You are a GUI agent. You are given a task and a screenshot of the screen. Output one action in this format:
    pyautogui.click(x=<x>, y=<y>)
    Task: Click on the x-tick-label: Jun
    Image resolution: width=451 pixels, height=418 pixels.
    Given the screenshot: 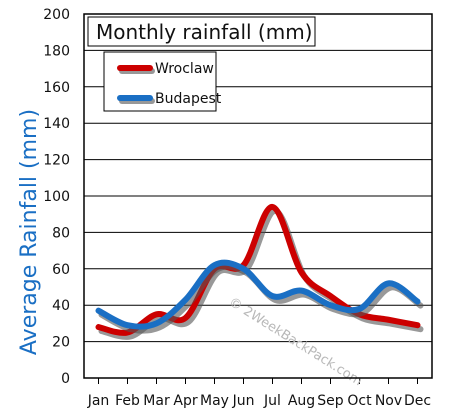 What is the action you would take?
    pyautogui.click(x=243, y=401)
    